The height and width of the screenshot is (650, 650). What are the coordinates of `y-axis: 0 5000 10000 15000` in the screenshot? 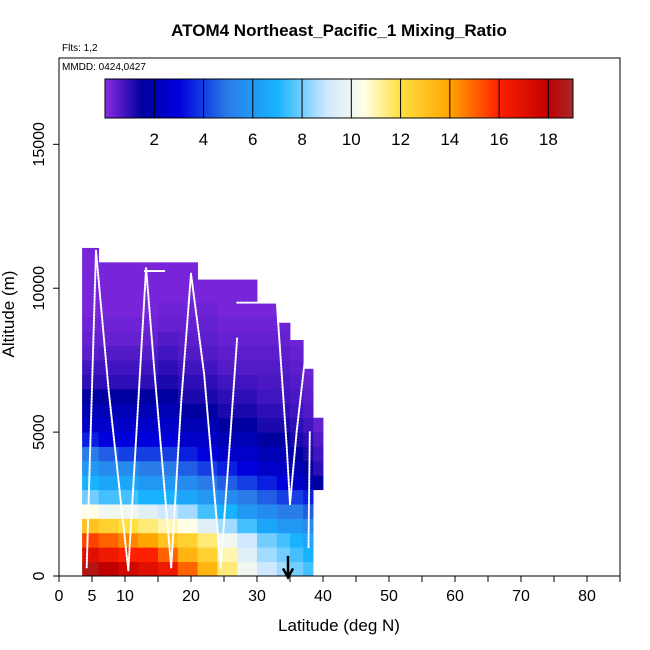 It's located at (45, 351).